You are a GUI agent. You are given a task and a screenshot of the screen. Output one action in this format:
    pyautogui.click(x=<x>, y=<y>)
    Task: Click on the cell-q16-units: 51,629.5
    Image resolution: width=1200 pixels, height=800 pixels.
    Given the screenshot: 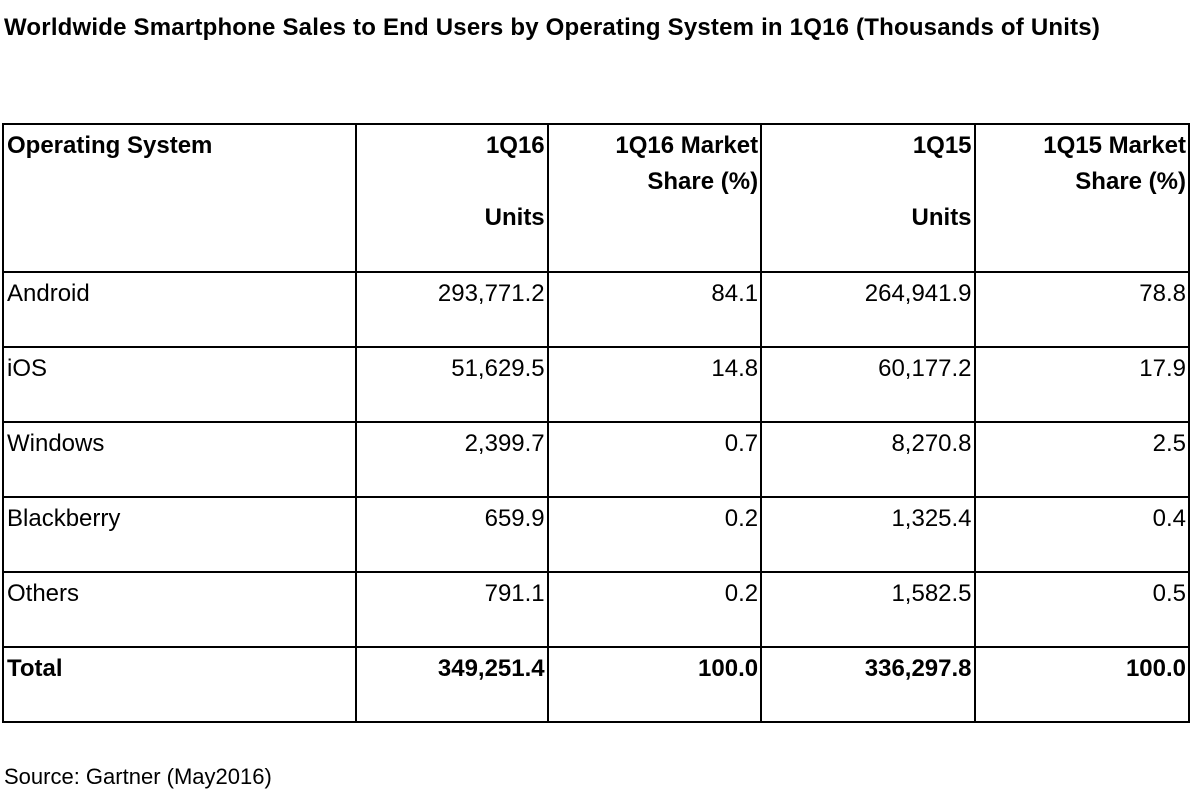 What is the action you would take?
    pyautogui.click(x=452, y=384)
    